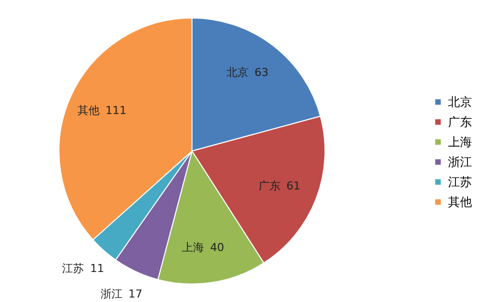 The width and height of the screenshot is (500, 302). I want to click on legend-label: 江苏, so click(460, 182).